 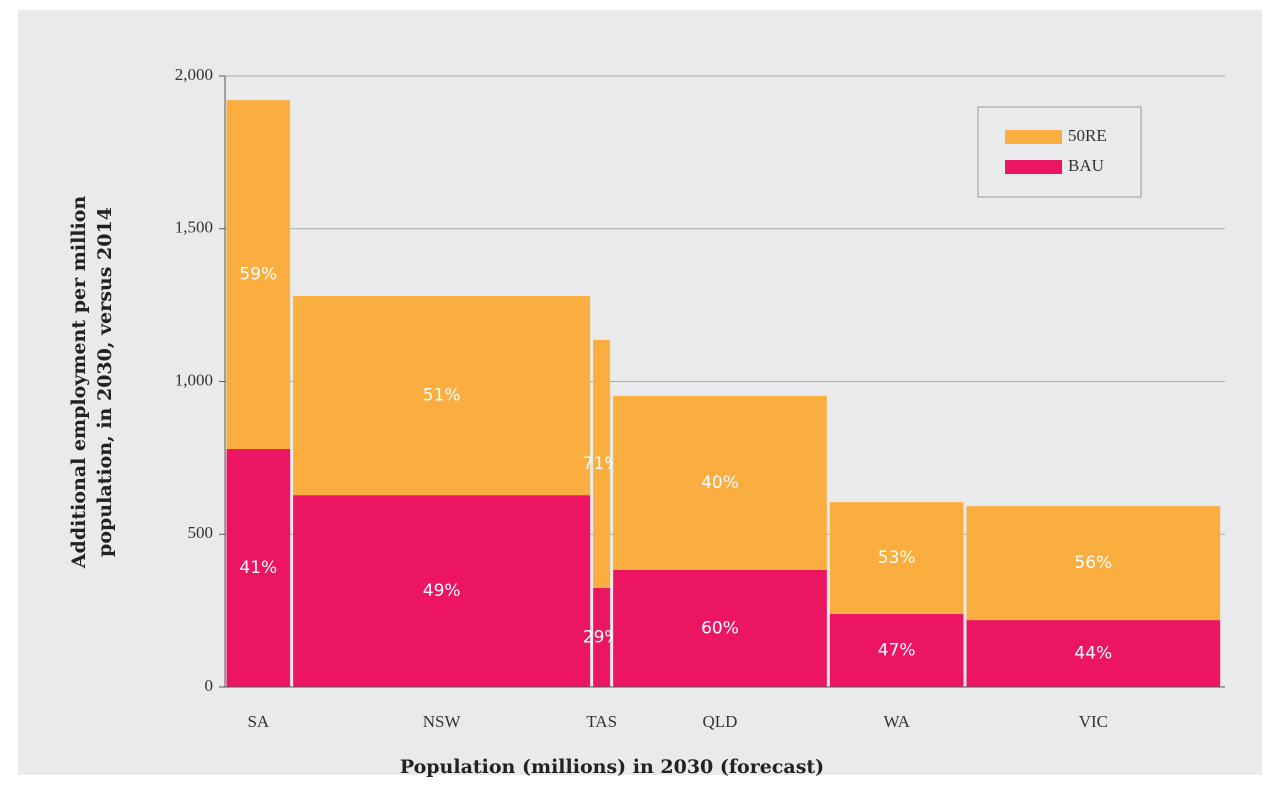 What do you see at coordinates (1087, 135) in the screenshot?
I see `legend-label: 50RE` at bounding box center [1087, 135].